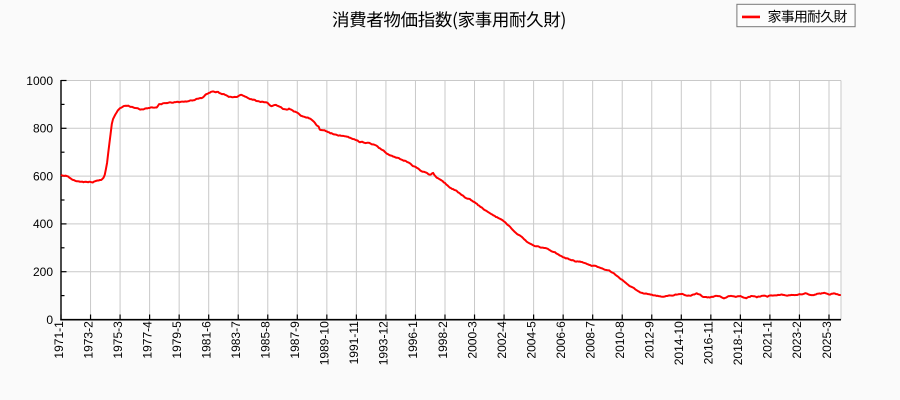 The width and height of the screenshot is (900, 400). What do you see at coordinates (43, 272) in the screenshot?
I see `svg-text: 200` at bounding box center [43, 272].